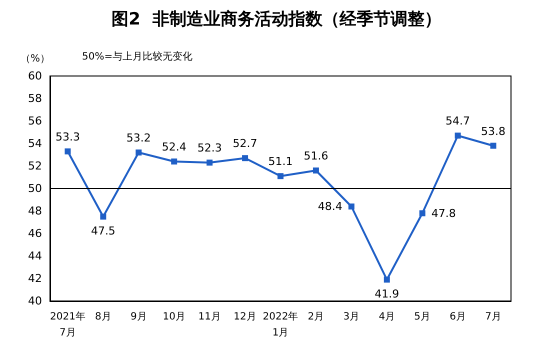 This screenshot has width=553, height=343. What do you see at coordinates (174, 317) in the screenshot?
I see `x-tick-label: 10月` at bounding box center [174, 317].